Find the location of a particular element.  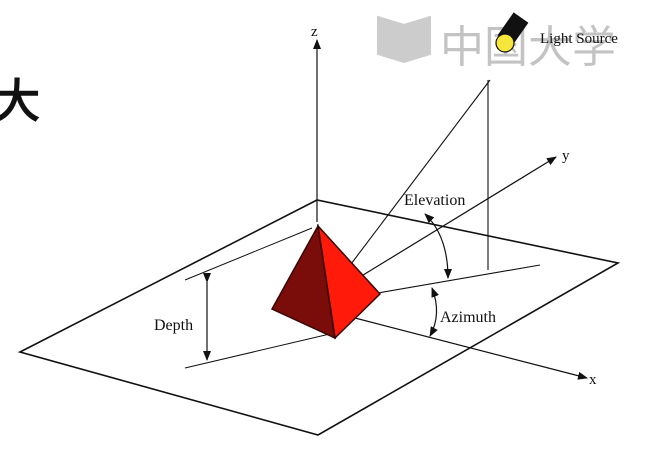

book-logo-icon is located at coordinates (404, 39).